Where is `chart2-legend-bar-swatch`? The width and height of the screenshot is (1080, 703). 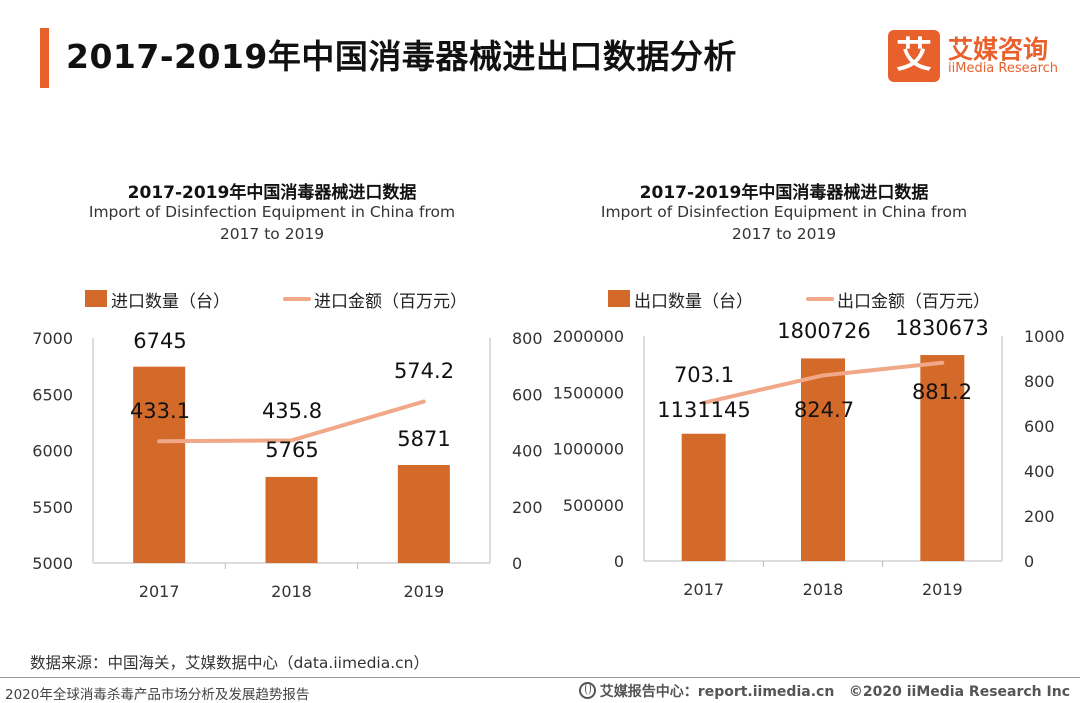
chart2-legend-bar-swatch is located at coordinates (619, 298).